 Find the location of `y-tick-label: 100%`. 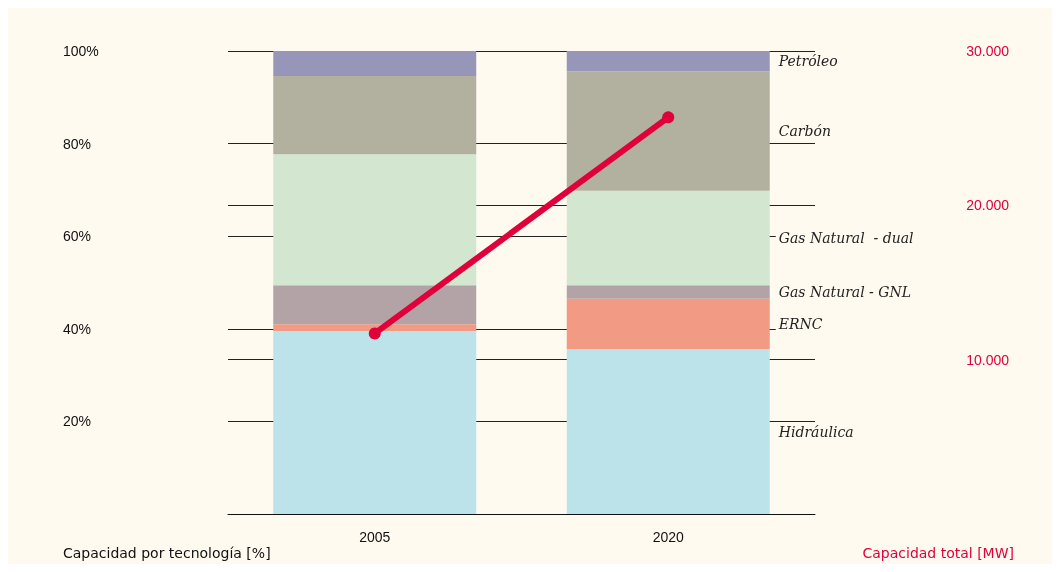

y-tick-label: 100% is located at coordinates (81, 51).